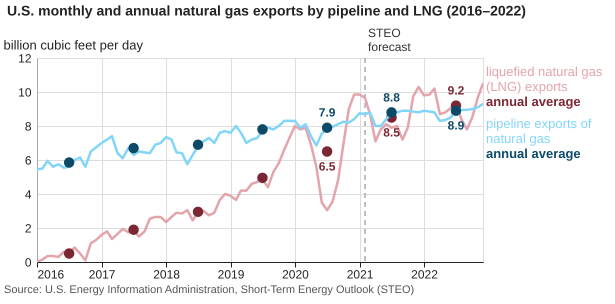  Describe the element at coordinates (102, 275) in the screenshot. I see `x-tick-label: 2017` at that location.